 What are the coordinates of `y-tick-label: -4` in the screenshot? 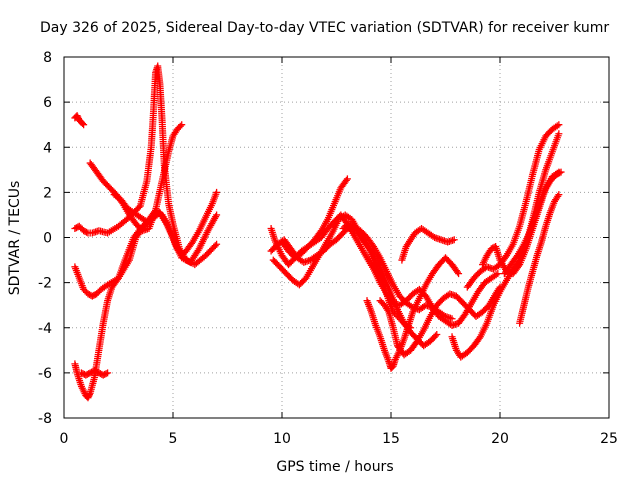 It's located at (45, 329).